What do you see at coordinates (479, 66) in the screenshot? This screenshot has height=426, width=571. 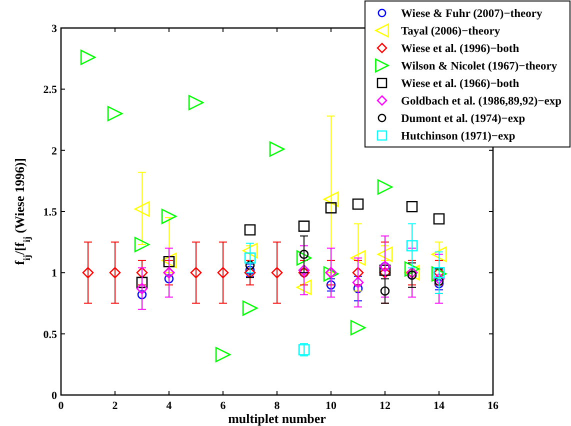 I see `legend-label: Wilson & Nicolet (1967)−theory` at bounding box center [479, 66].